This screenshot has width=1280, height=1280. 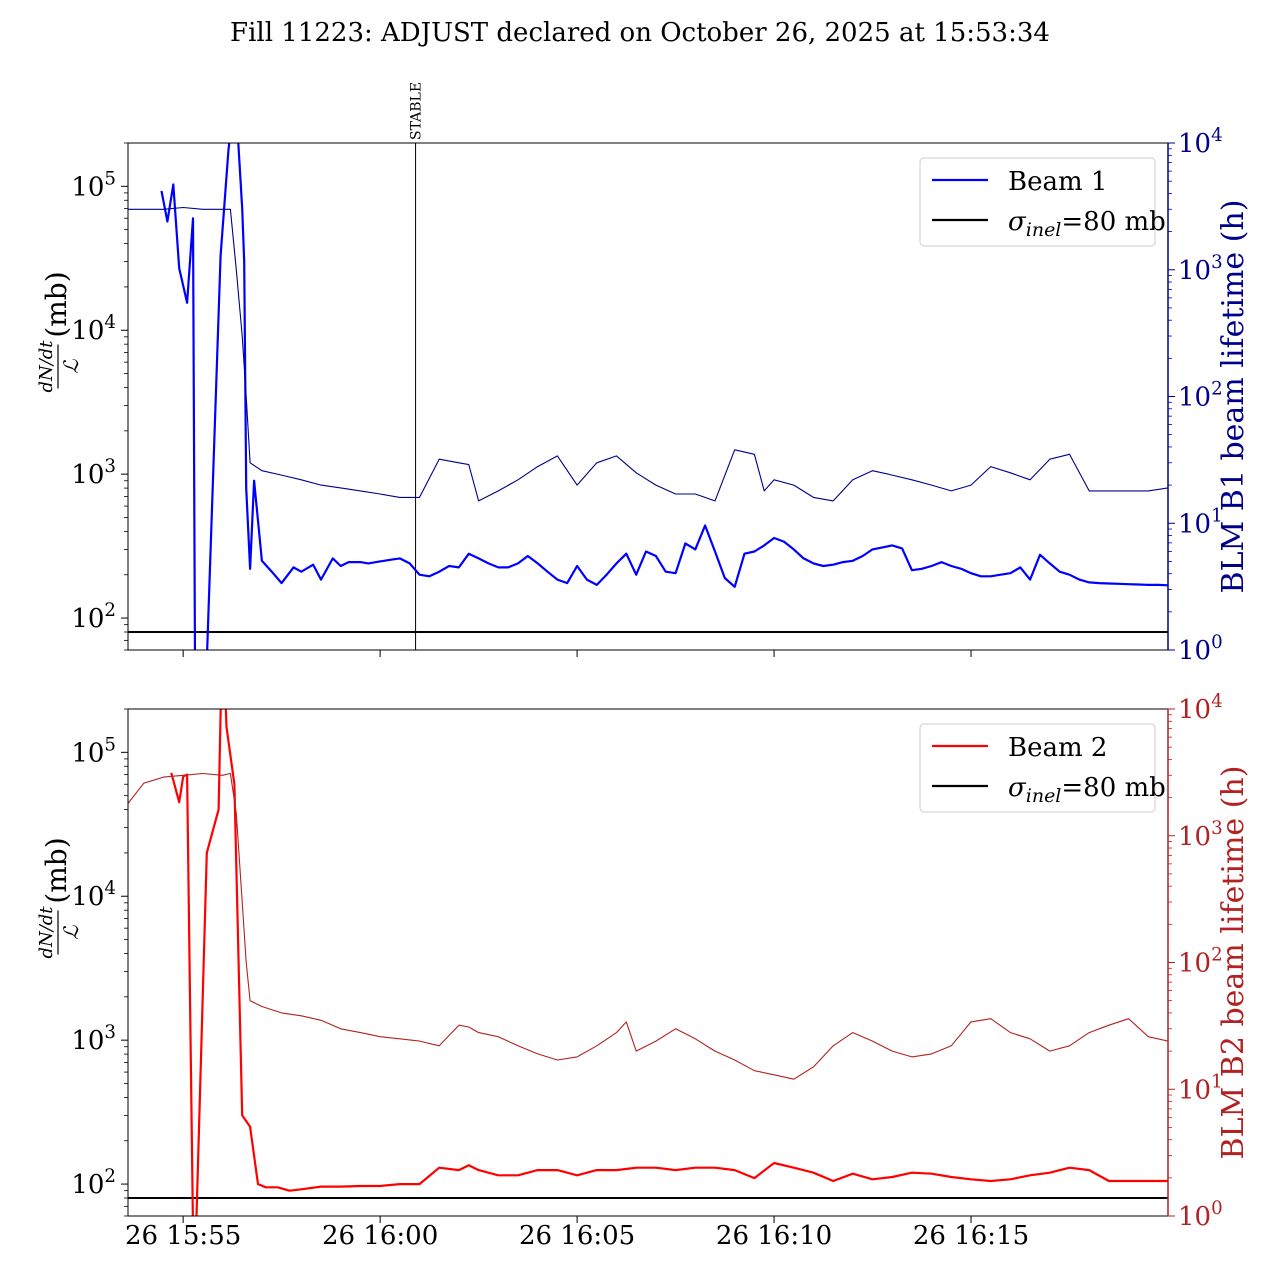 What do you see at coordinates (183, 1236) in the screenshot?
I see `x-tick-label: 26 15:55` at bounding box center [183, 1236].